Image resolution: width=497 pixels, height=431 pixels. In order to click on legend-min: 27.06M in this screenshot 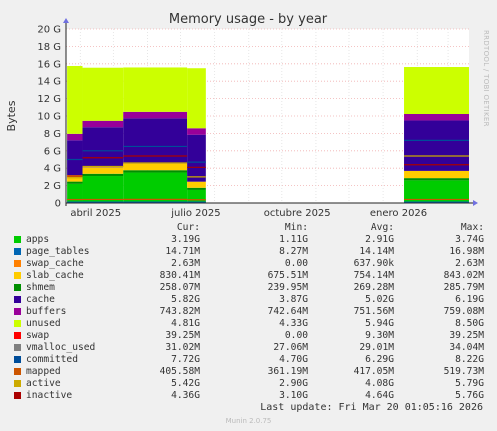, I will do `click(290, 347)`.